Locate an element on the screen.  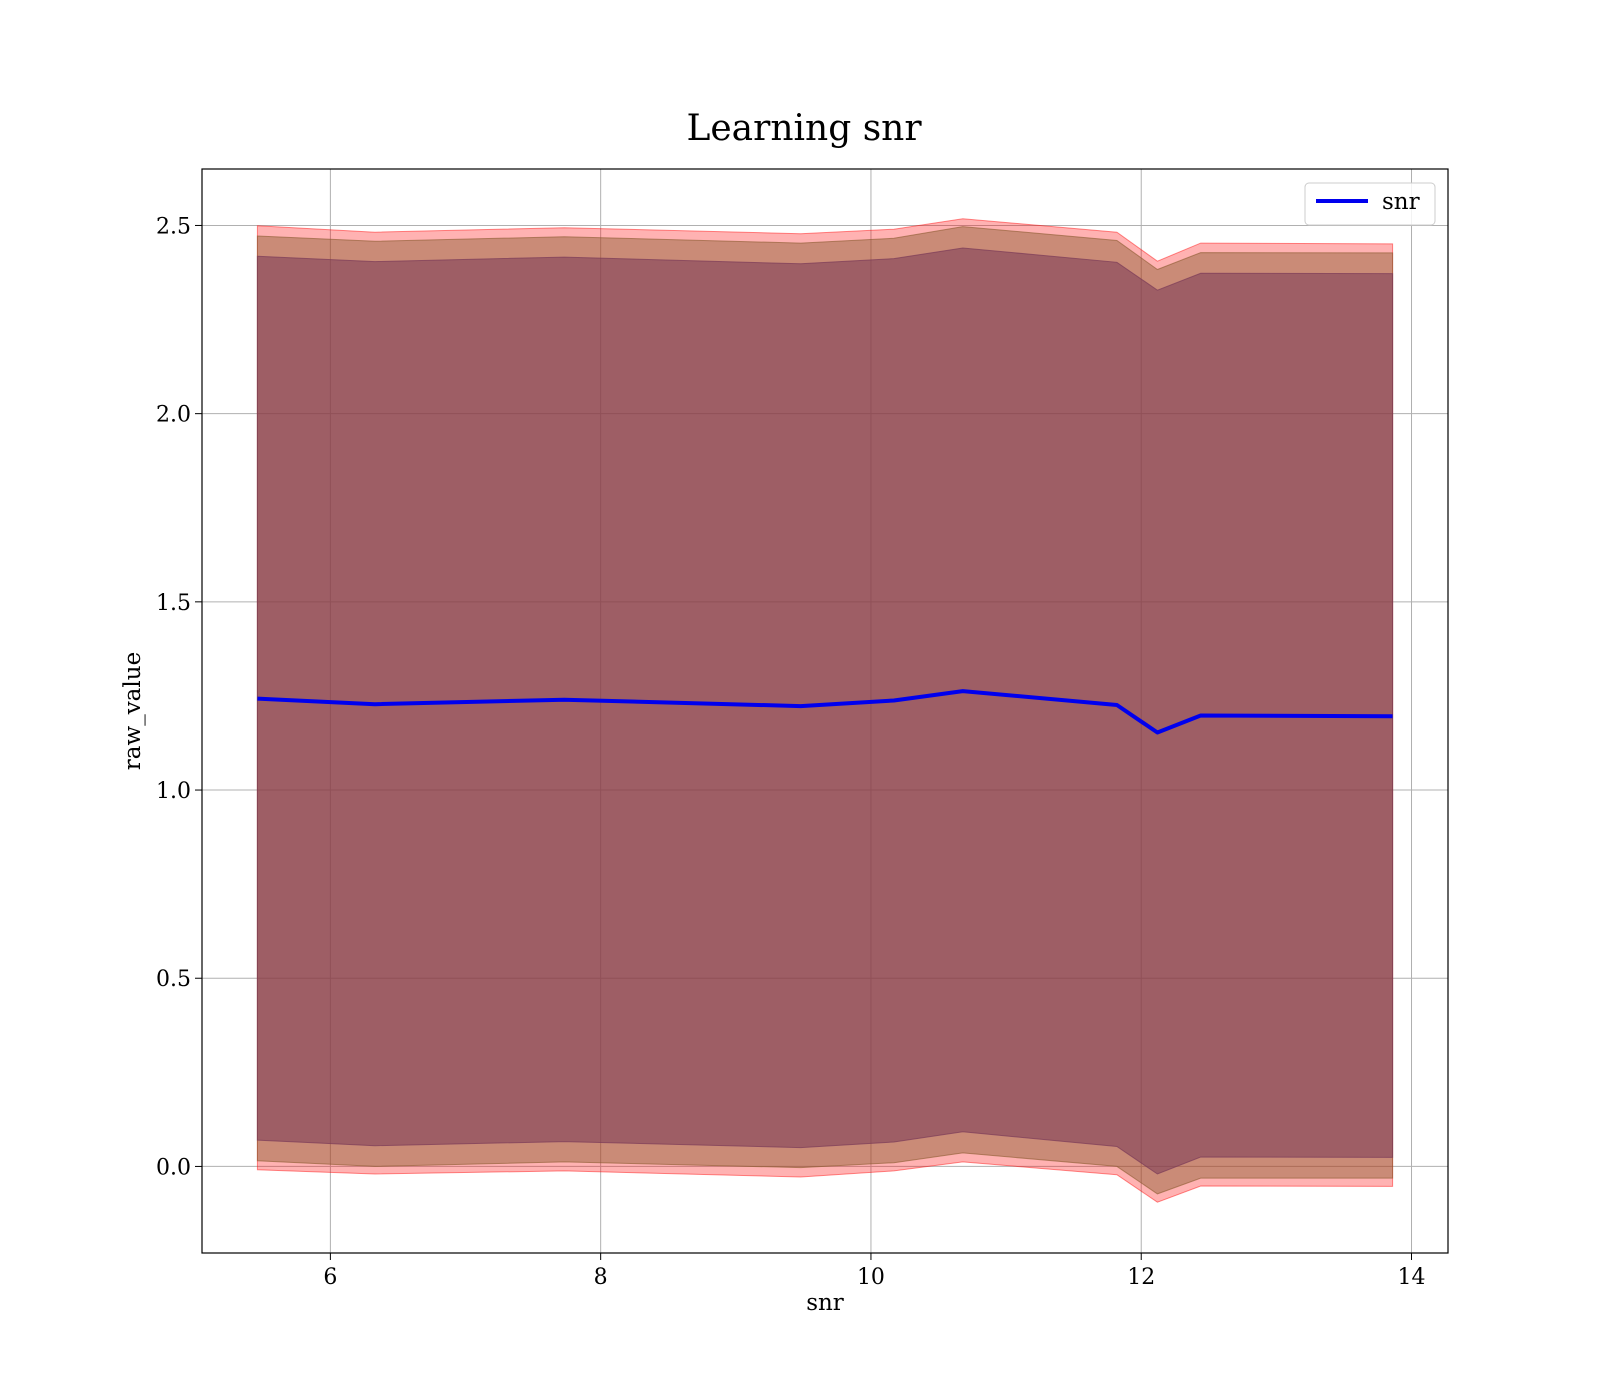
y-axis-label: raw_value is located at coordinates (133, 711).